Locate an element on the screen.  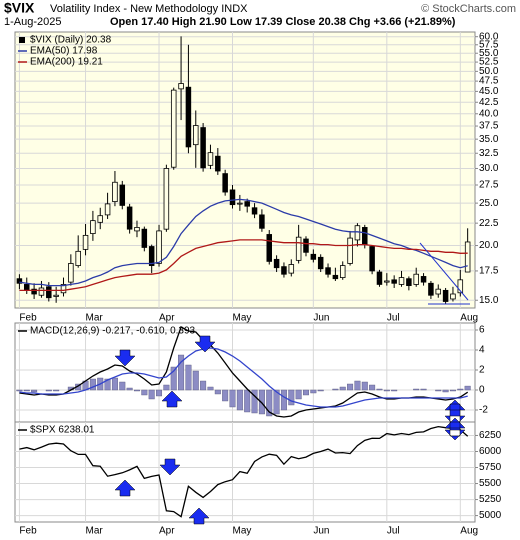
y-tick-label: 60.0 is located at coordinates (489, 36).